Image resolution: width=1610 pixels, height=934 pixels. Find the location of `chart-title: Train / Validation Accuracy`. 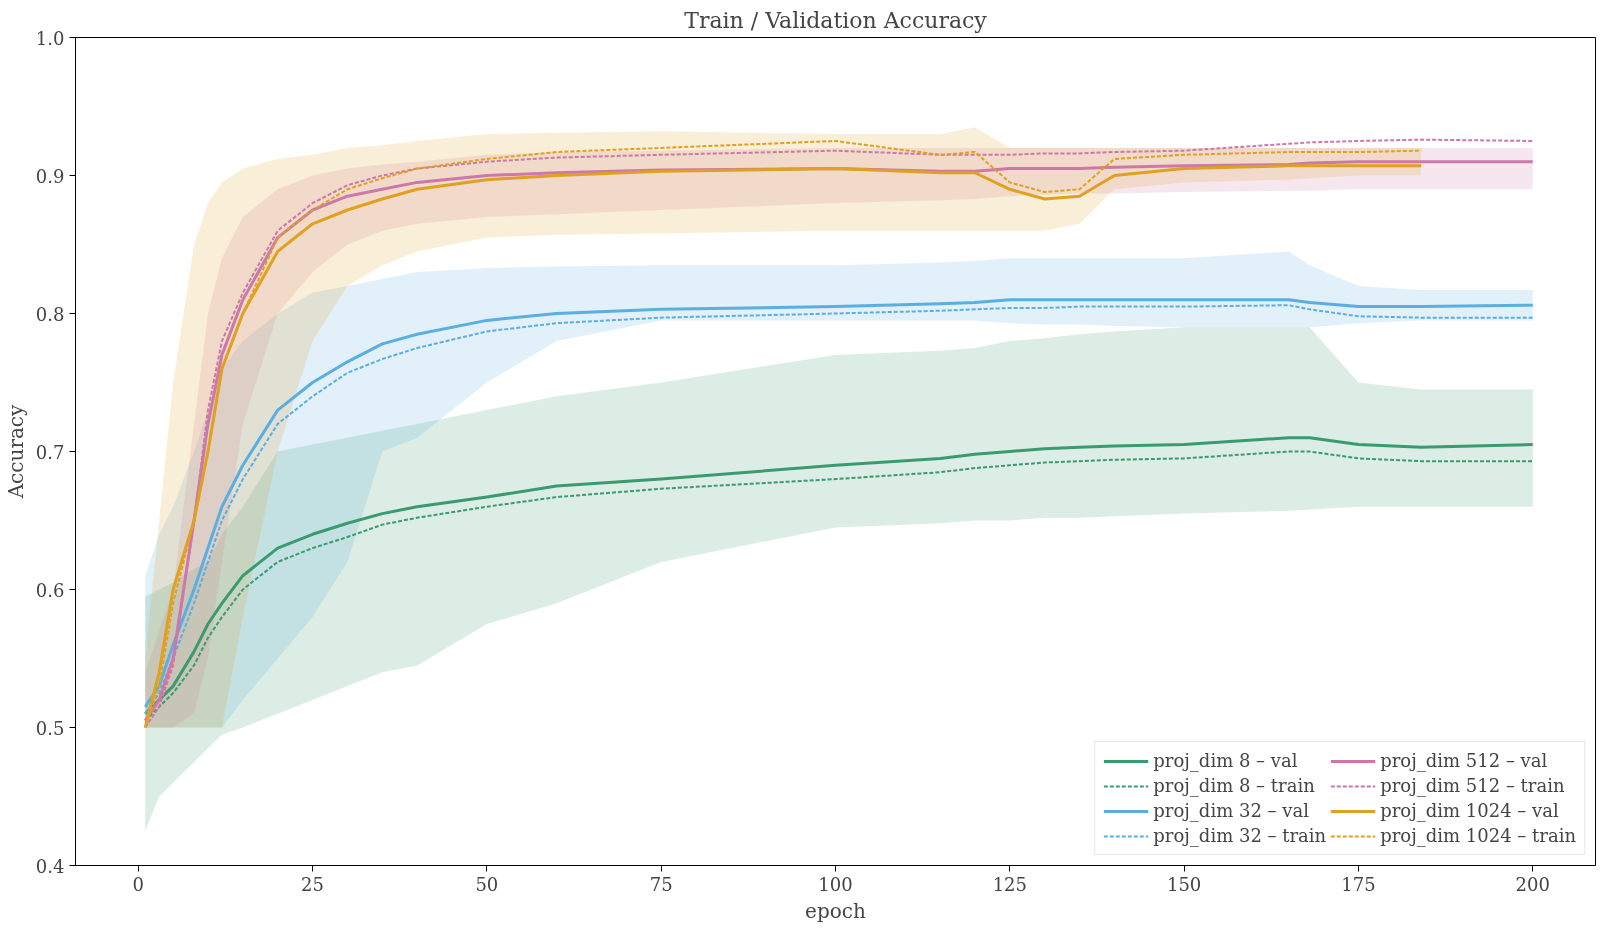

chart-title: Train / Validation Accuracy is located at coordinates (836, 20).